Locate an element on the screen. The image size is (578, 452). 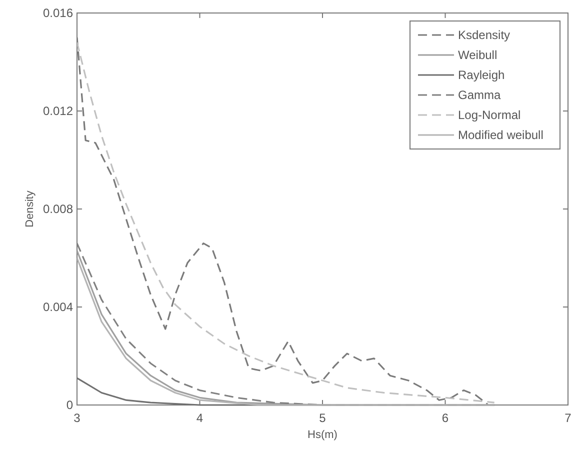
x-tick-label: 7 is located at coordinates (568, 418).